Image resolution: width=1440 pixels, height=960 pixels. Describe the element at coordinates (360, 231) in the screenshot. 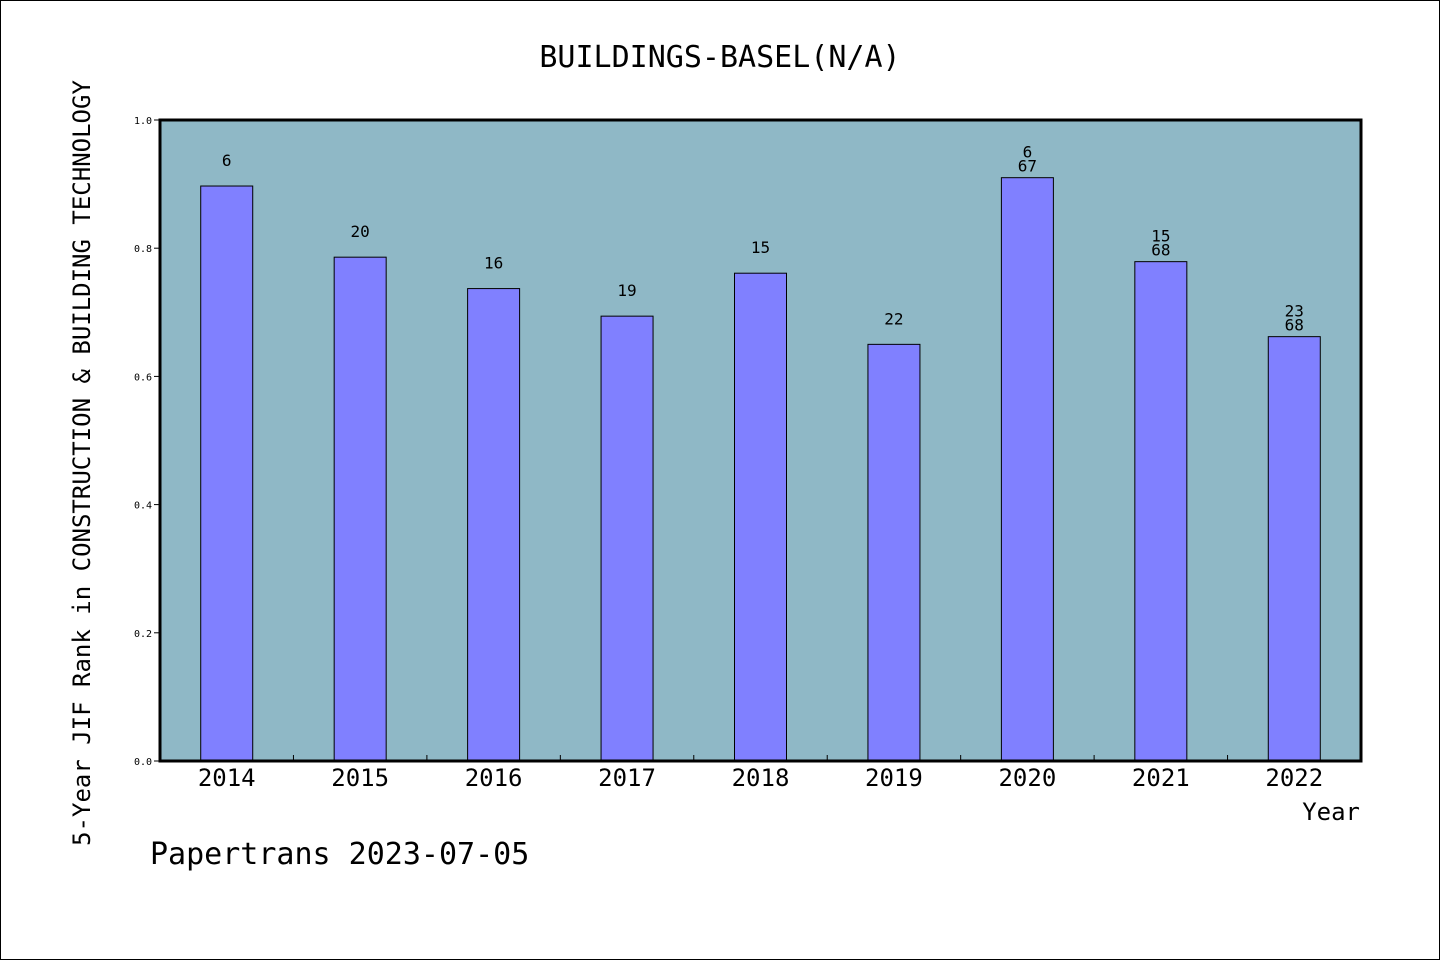

I see `data-label-2015: 20` at that location.